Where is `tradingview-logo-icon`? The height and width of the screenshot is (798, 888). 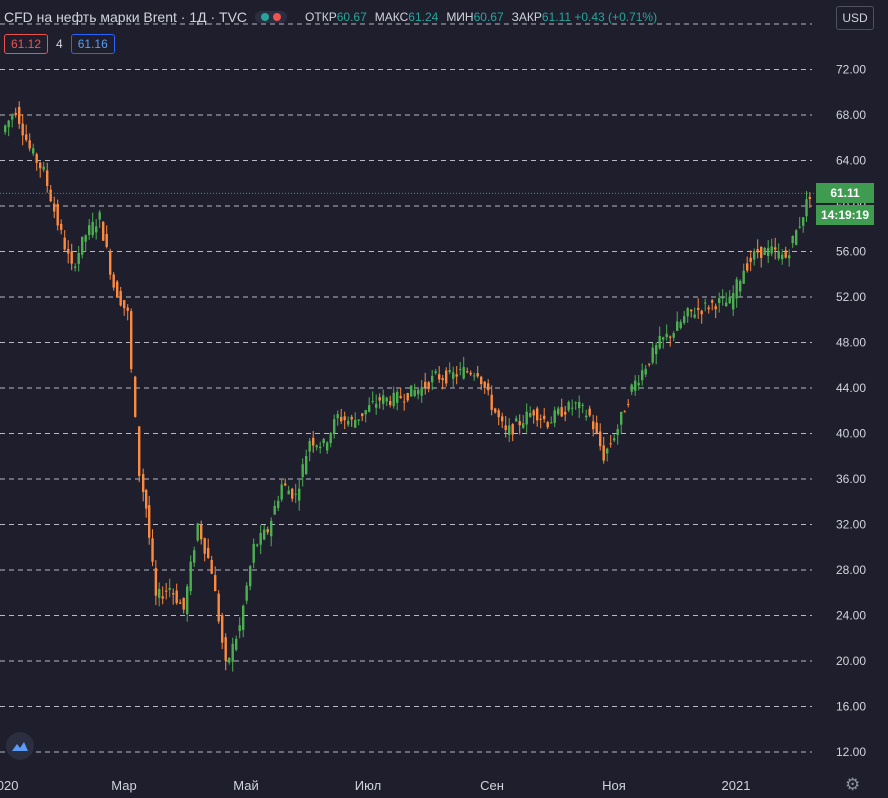 tradingview-logo-icon is located at coordinates (20, 746).